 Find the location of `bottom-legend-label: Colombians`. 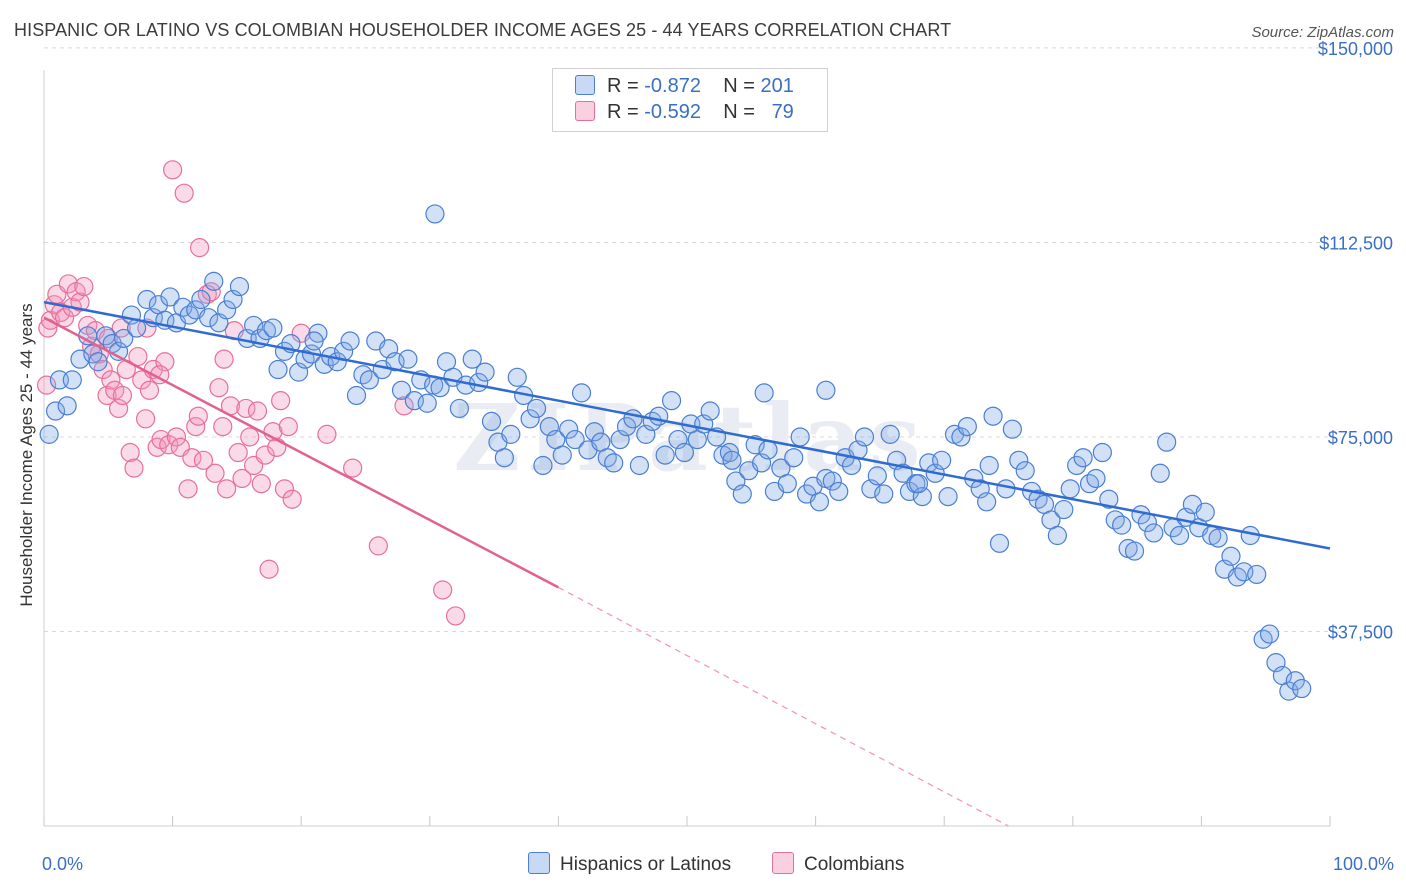

bottom-legend-label: Colombians is located at coordinates (854, 864).